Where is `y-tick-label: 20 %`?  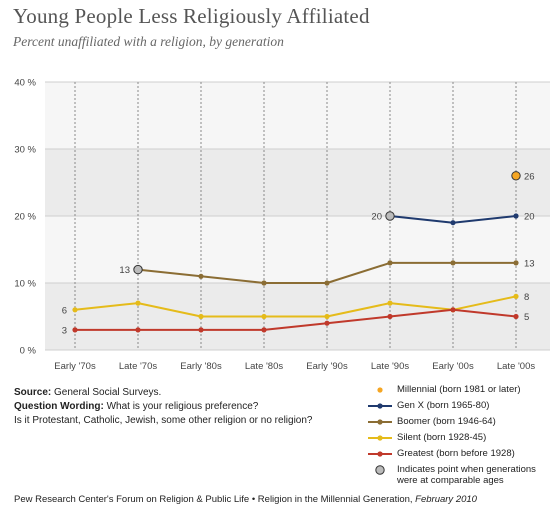
y-tick-label: 20 % is located at coordinates (25, 217).